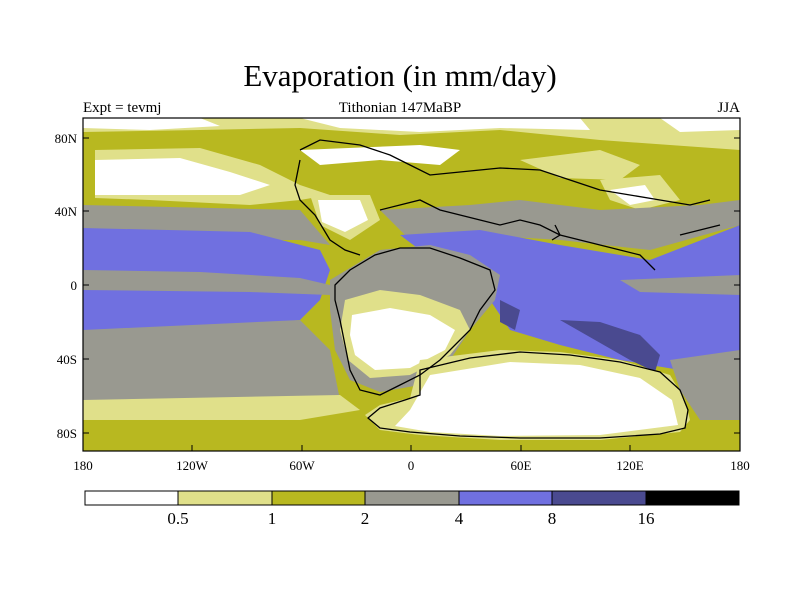  What do you see at coordinates (459, 518) in the screenshot?
I see `colorbar-label: 4` at bounding box center [459, 518].